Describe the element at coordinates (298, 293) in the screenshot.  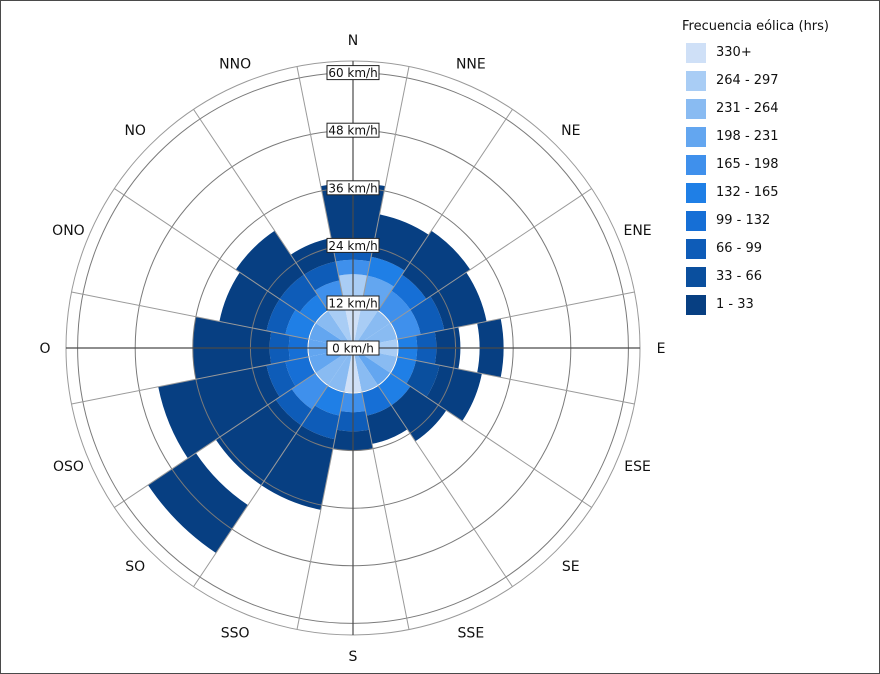
I see `wedge-no` at that location.